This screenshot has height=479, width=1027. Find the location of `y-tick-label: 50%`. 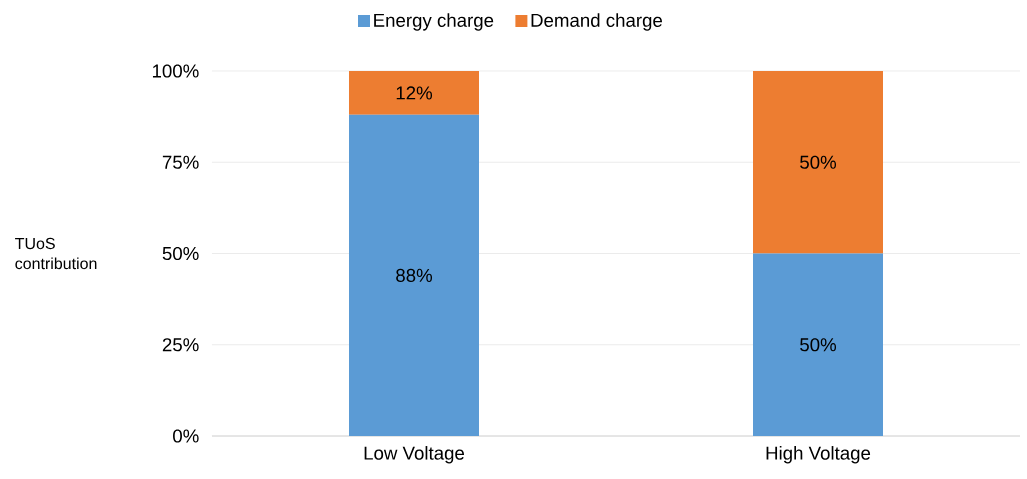

y-tick-label: 50% is located at coordinates (180, 253).